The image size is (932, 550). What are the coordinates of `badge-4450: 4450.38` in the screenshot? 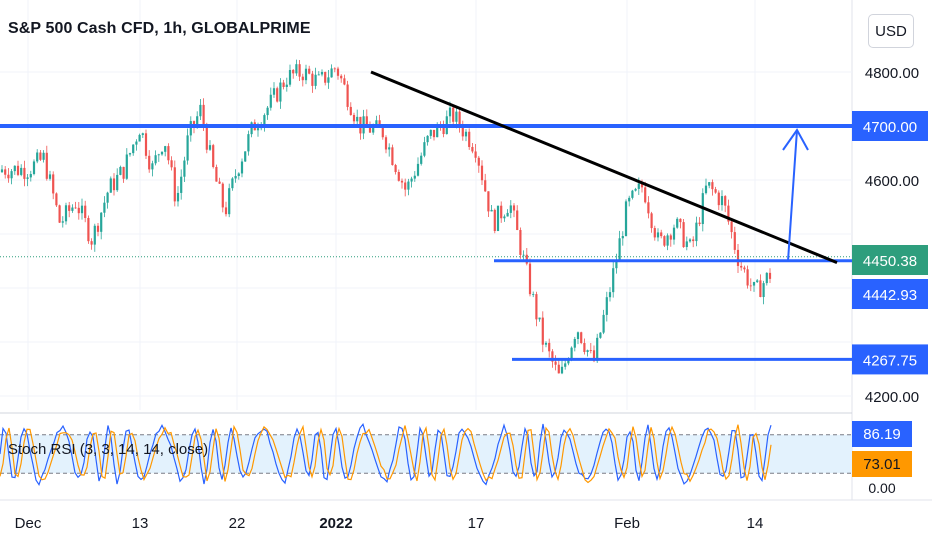 It's located at (890, 261).